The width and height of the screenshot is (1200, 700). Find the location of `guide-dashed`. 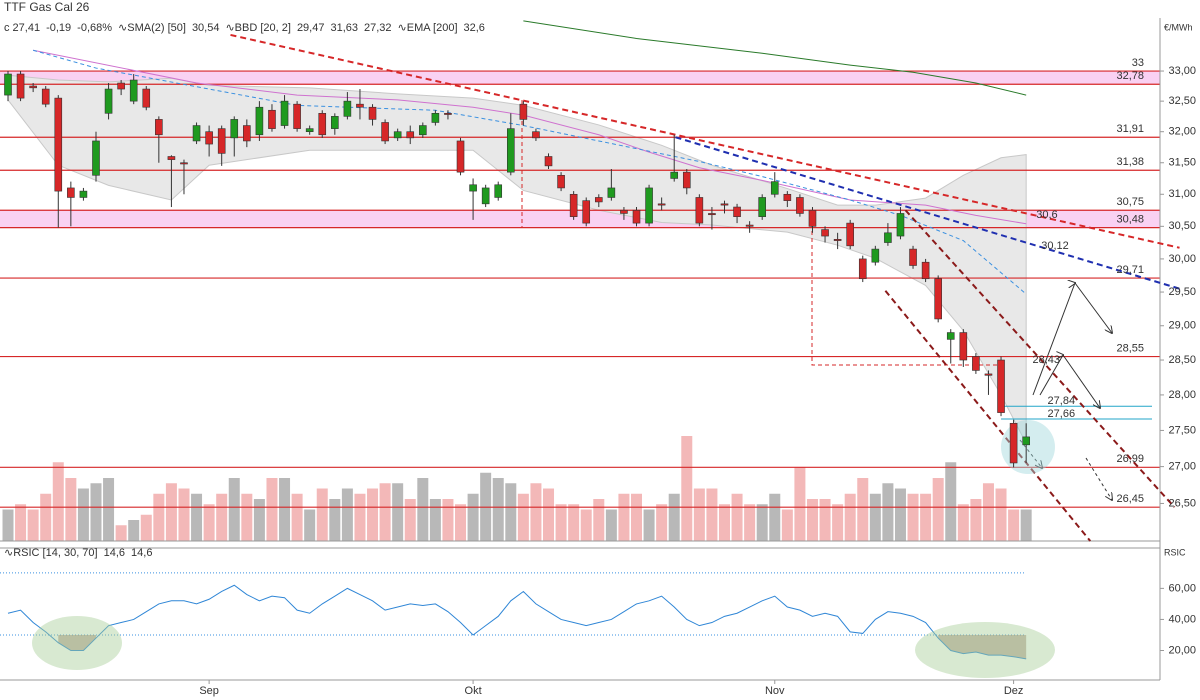

guide-dashed is located at coordinates (905, 288).